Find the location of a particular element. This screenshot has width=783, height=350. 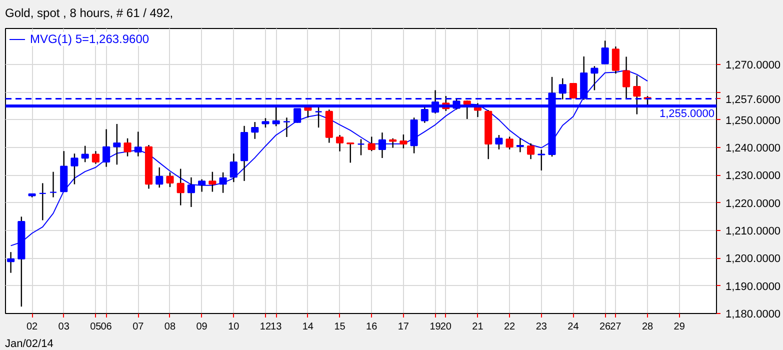

x-tick-label: 19 is located at coordinates (436, 327).